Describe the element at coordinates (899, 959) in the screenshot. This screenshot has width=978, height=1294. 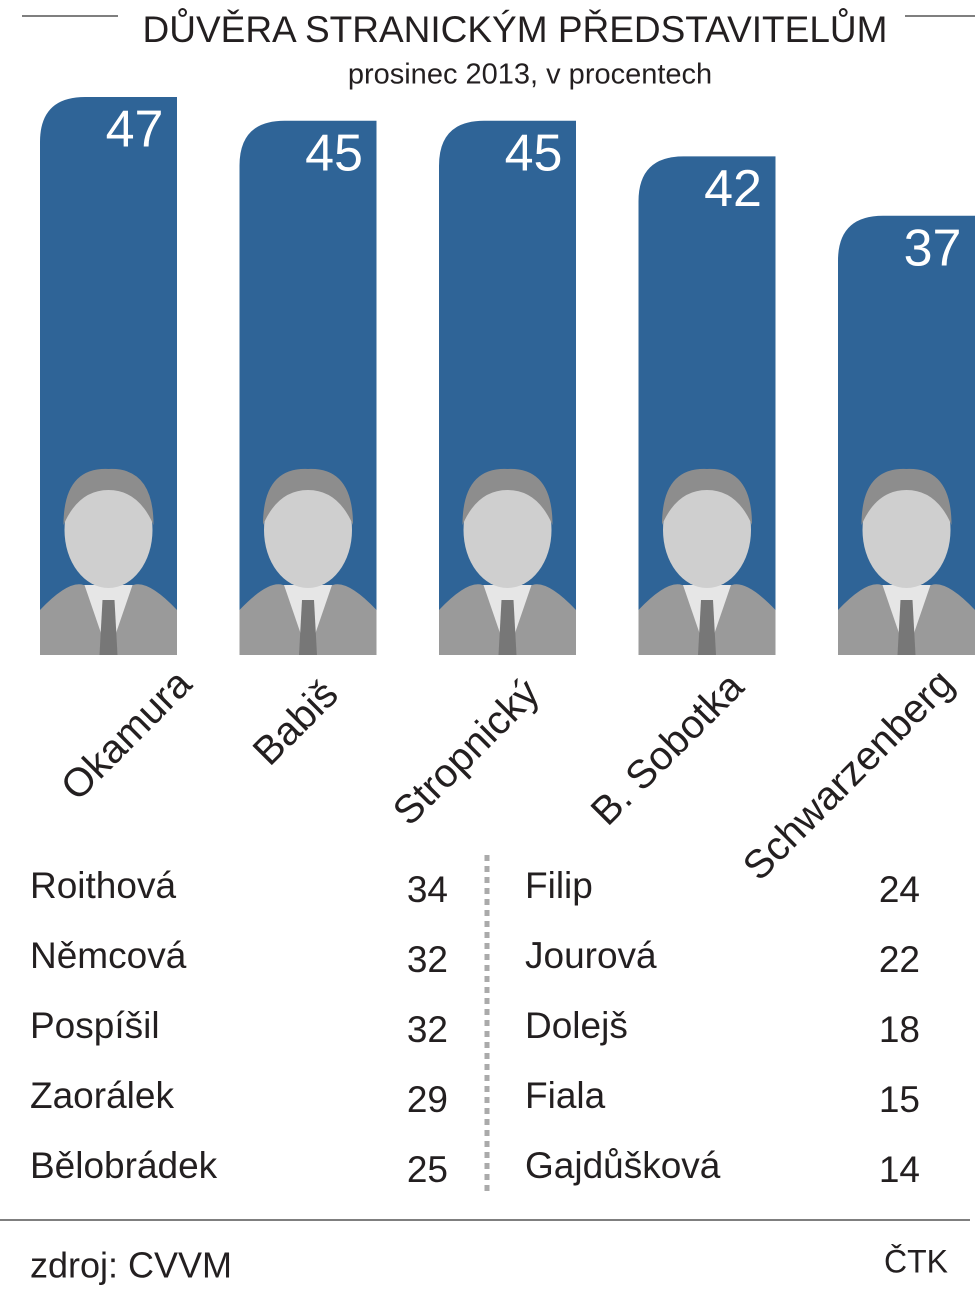
I see `row-value: 22` at that location.